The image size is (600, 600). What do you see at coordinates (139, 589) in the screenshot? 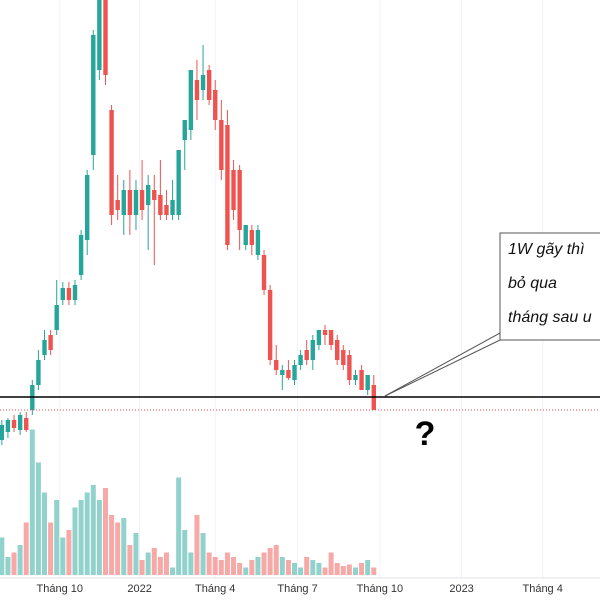
I see `x-tick-label: 2022` at bounding box center [139, 589].